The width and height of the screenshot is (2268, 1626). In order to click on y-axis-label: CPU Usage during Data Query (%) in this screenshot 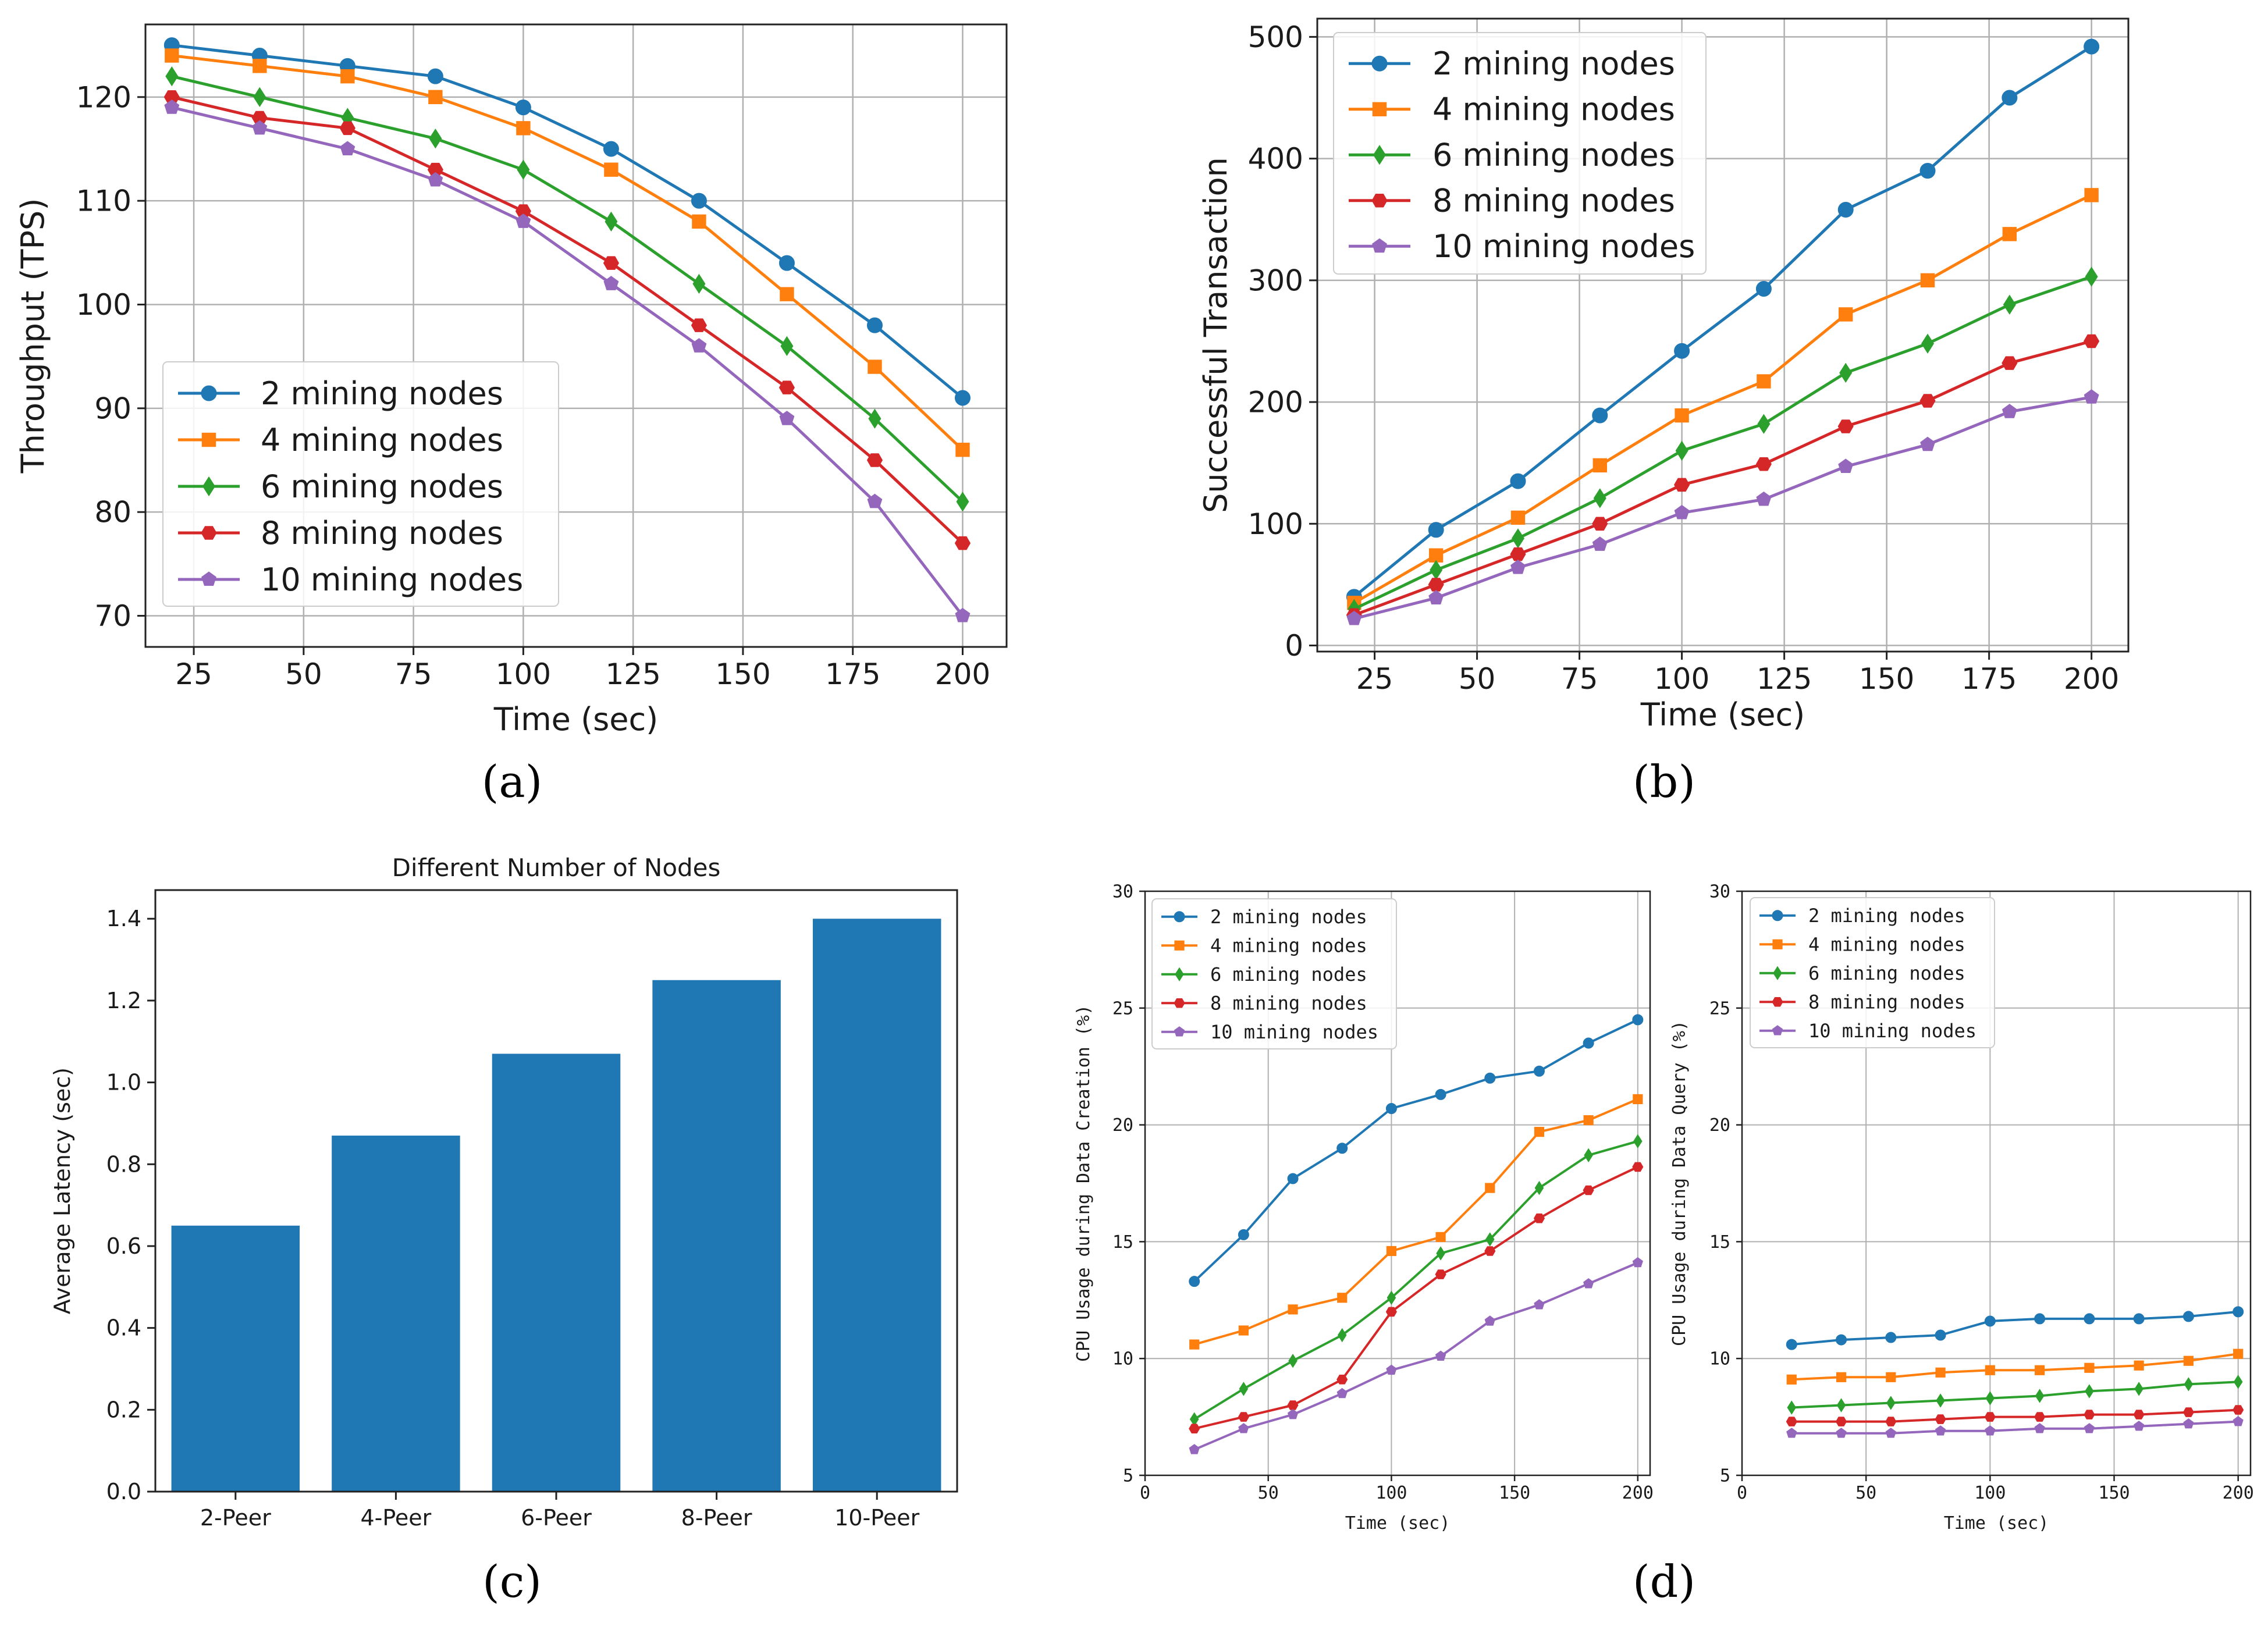, I will do `click(1679, 1183)`.